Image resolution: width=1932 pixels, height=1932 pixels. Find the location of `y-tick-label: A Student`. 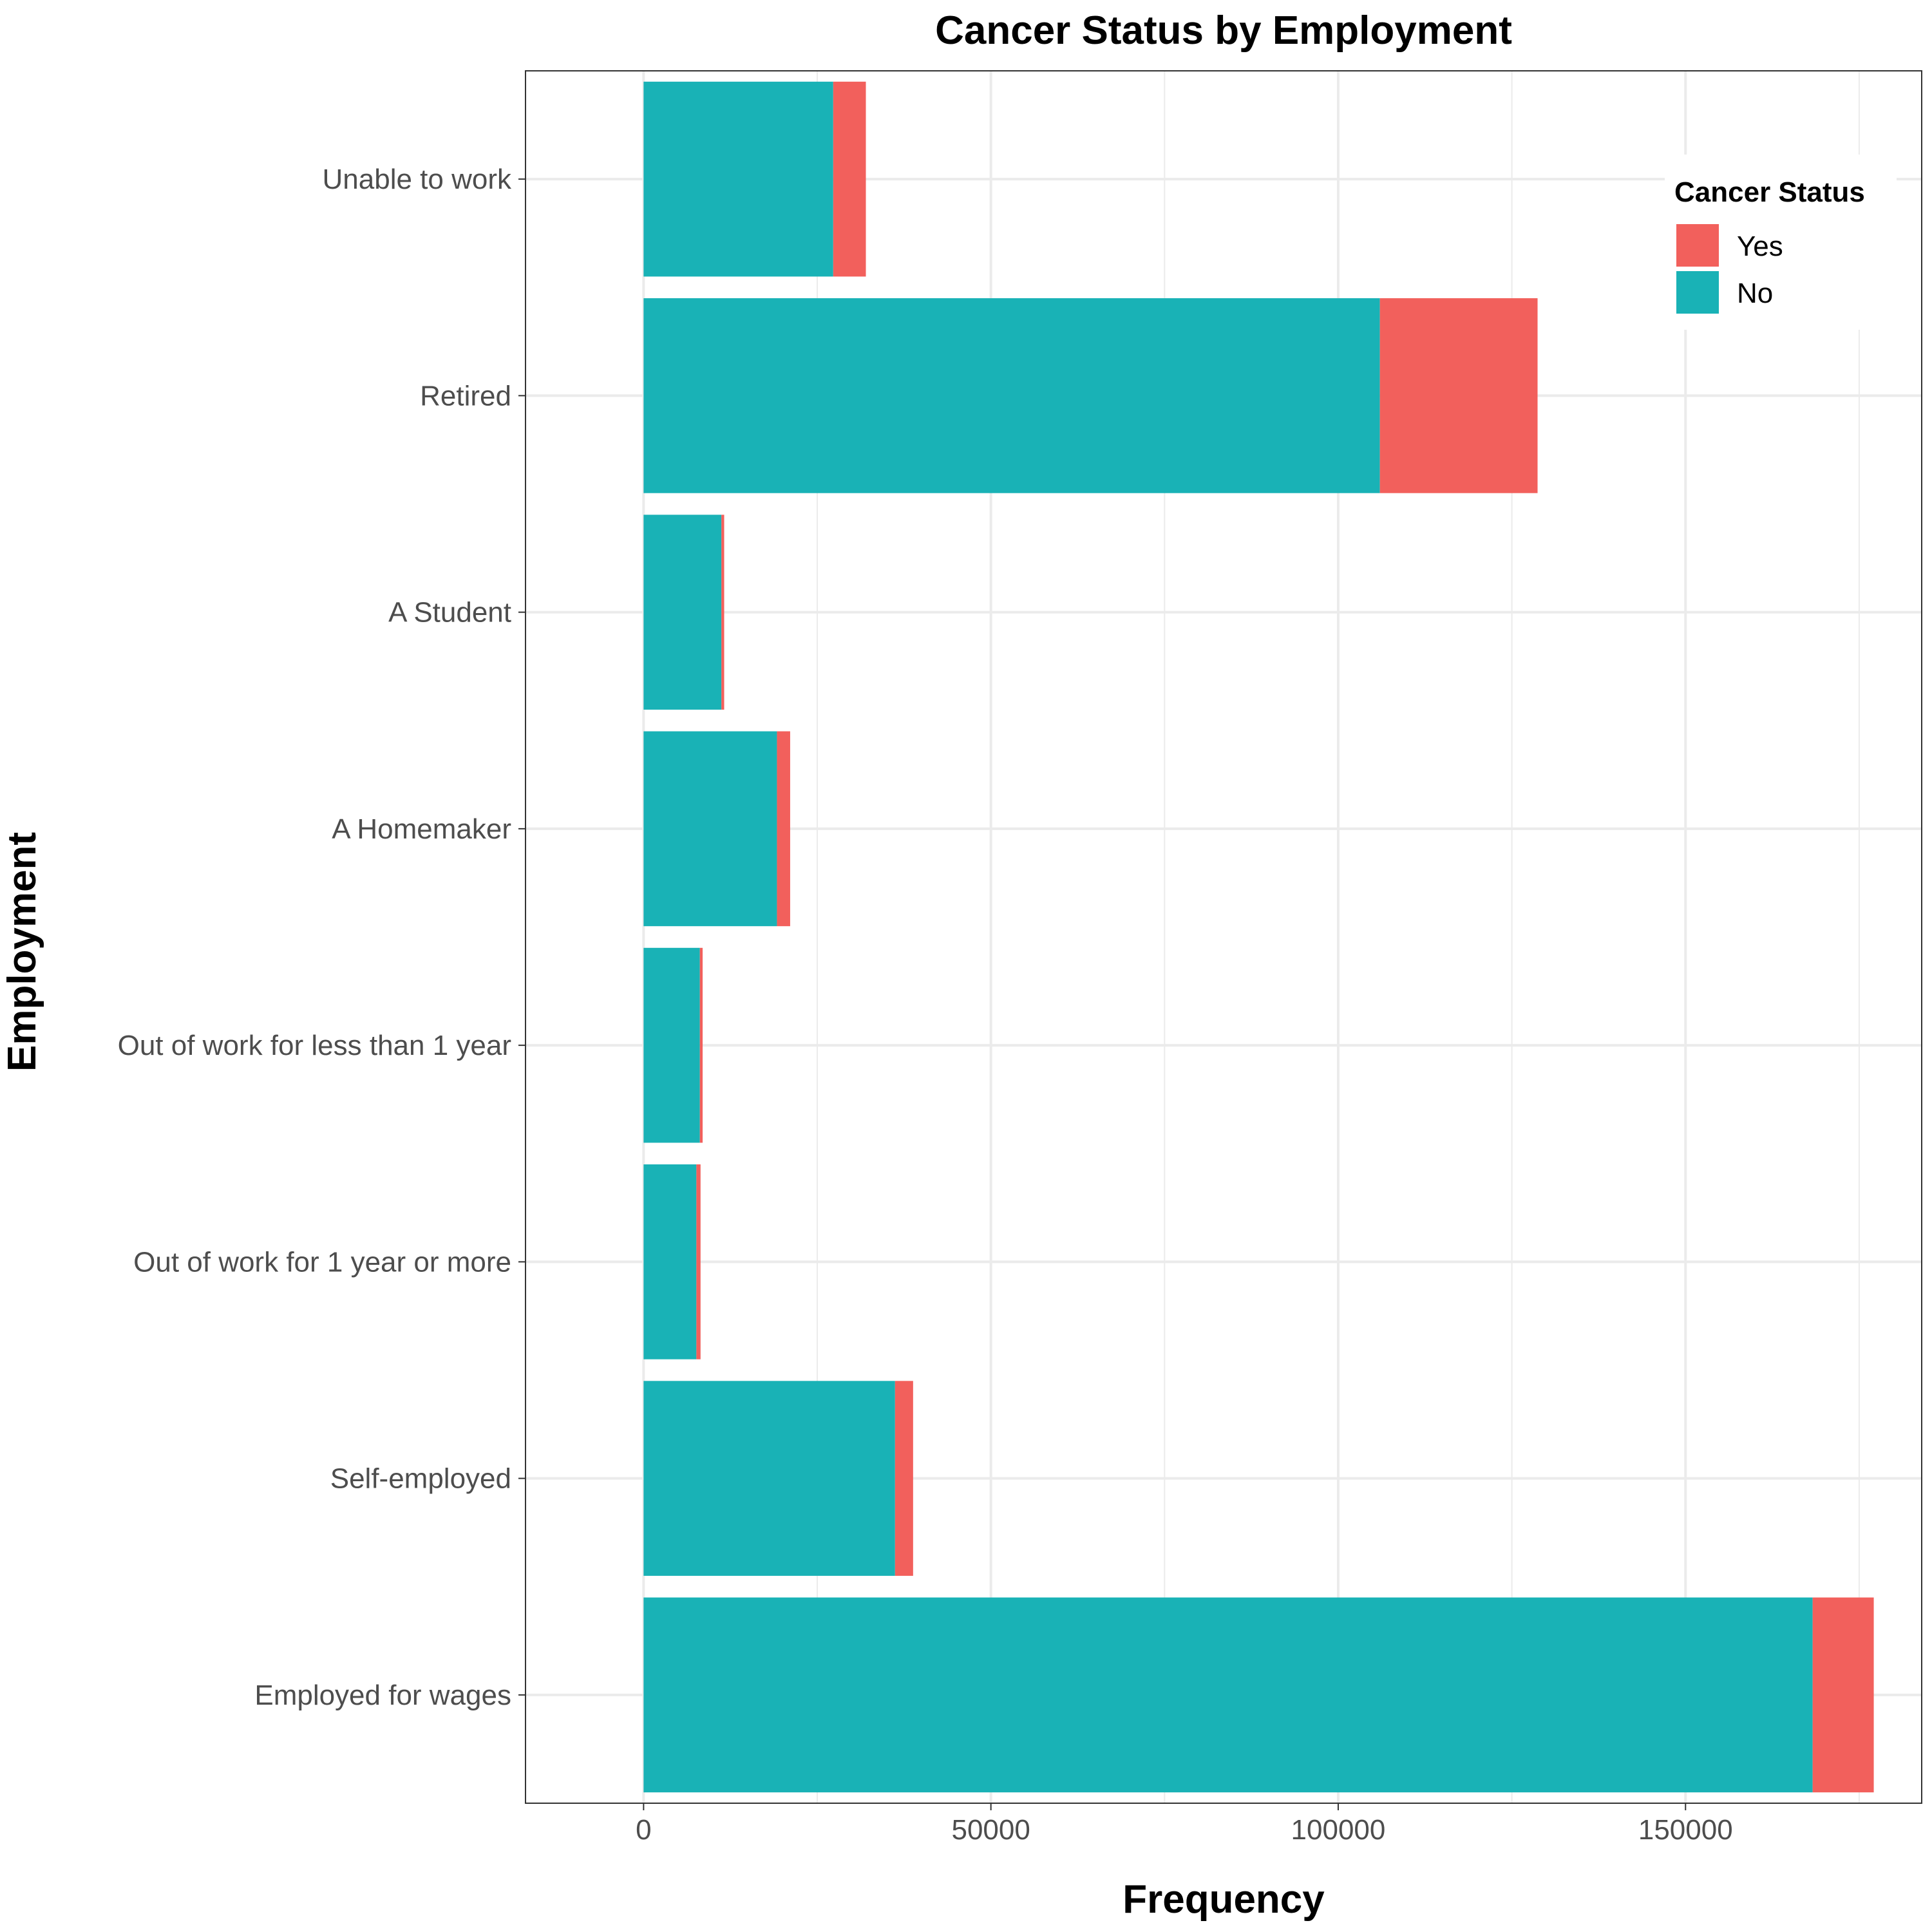

y-tick-label: A Student is located at coordinates (449, 613).